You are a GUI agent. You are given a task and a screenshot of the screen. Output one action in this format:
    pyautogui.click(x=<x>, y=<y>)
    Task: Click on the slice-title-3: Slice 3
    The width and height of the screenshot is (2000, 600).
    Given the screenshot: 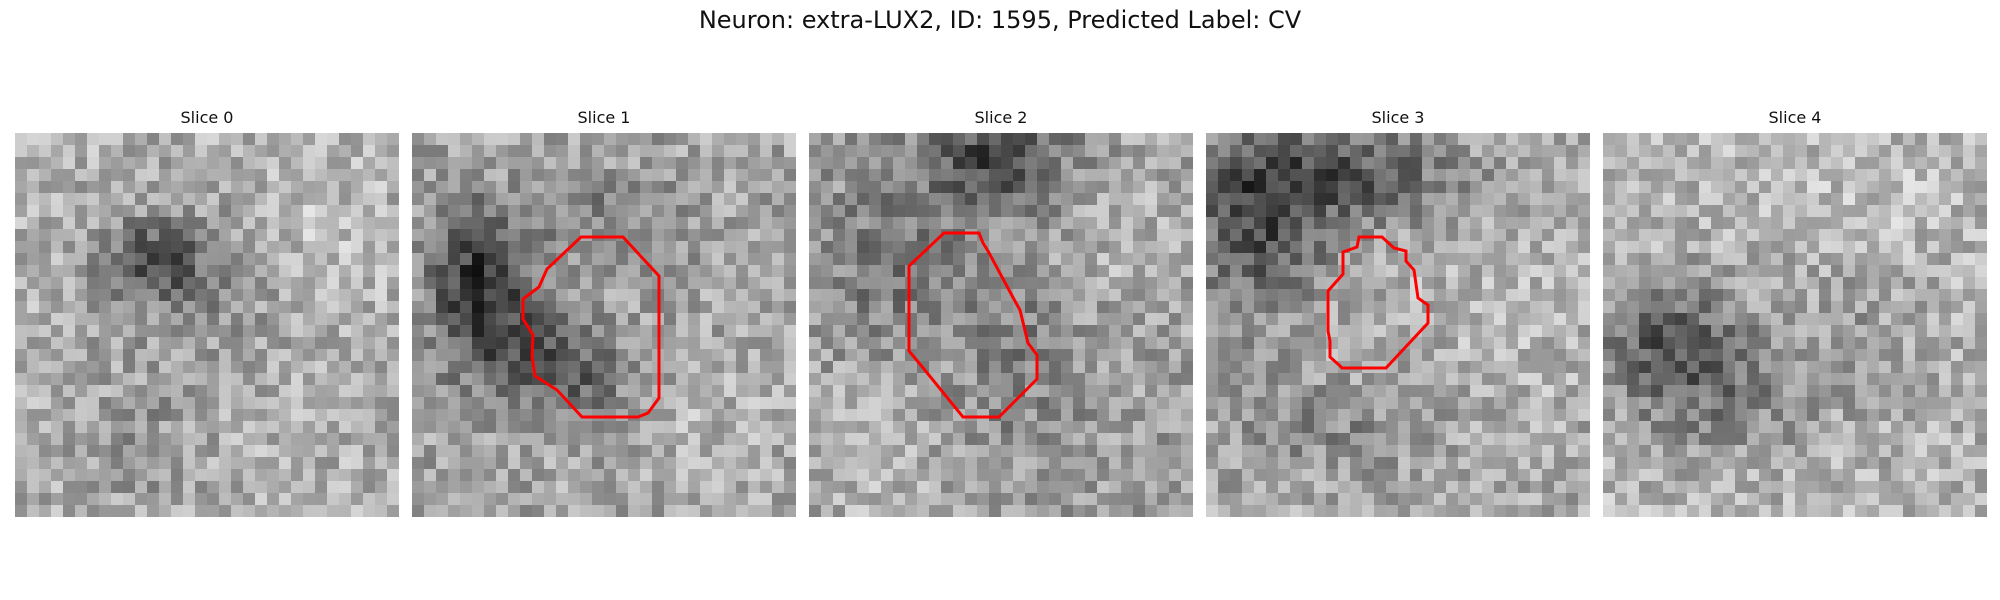 What is the action you would take?
    pyautogui.click(x=1398, y=117)
    